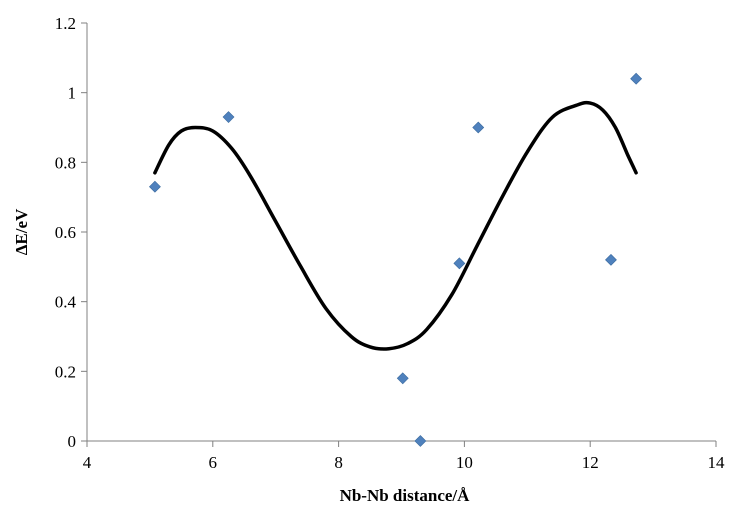 The image size is (732, 508). Describe the element at coordinates (66, 302) in the screenshot. I see `y-tick-label: 0.4` at that location.